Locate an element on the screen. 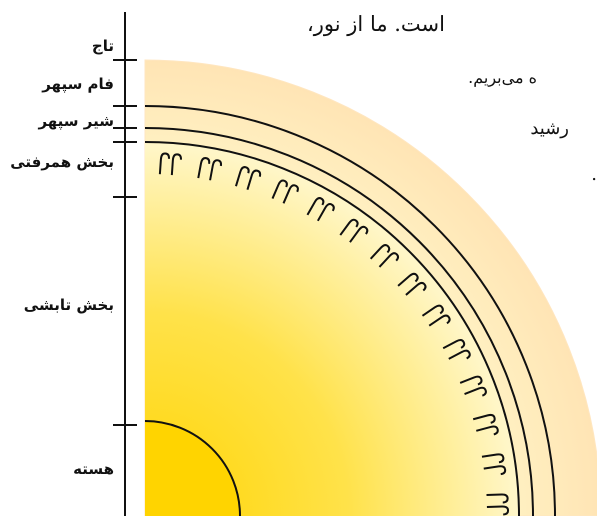  label-core: هسته is located at coordinates (93, 469).